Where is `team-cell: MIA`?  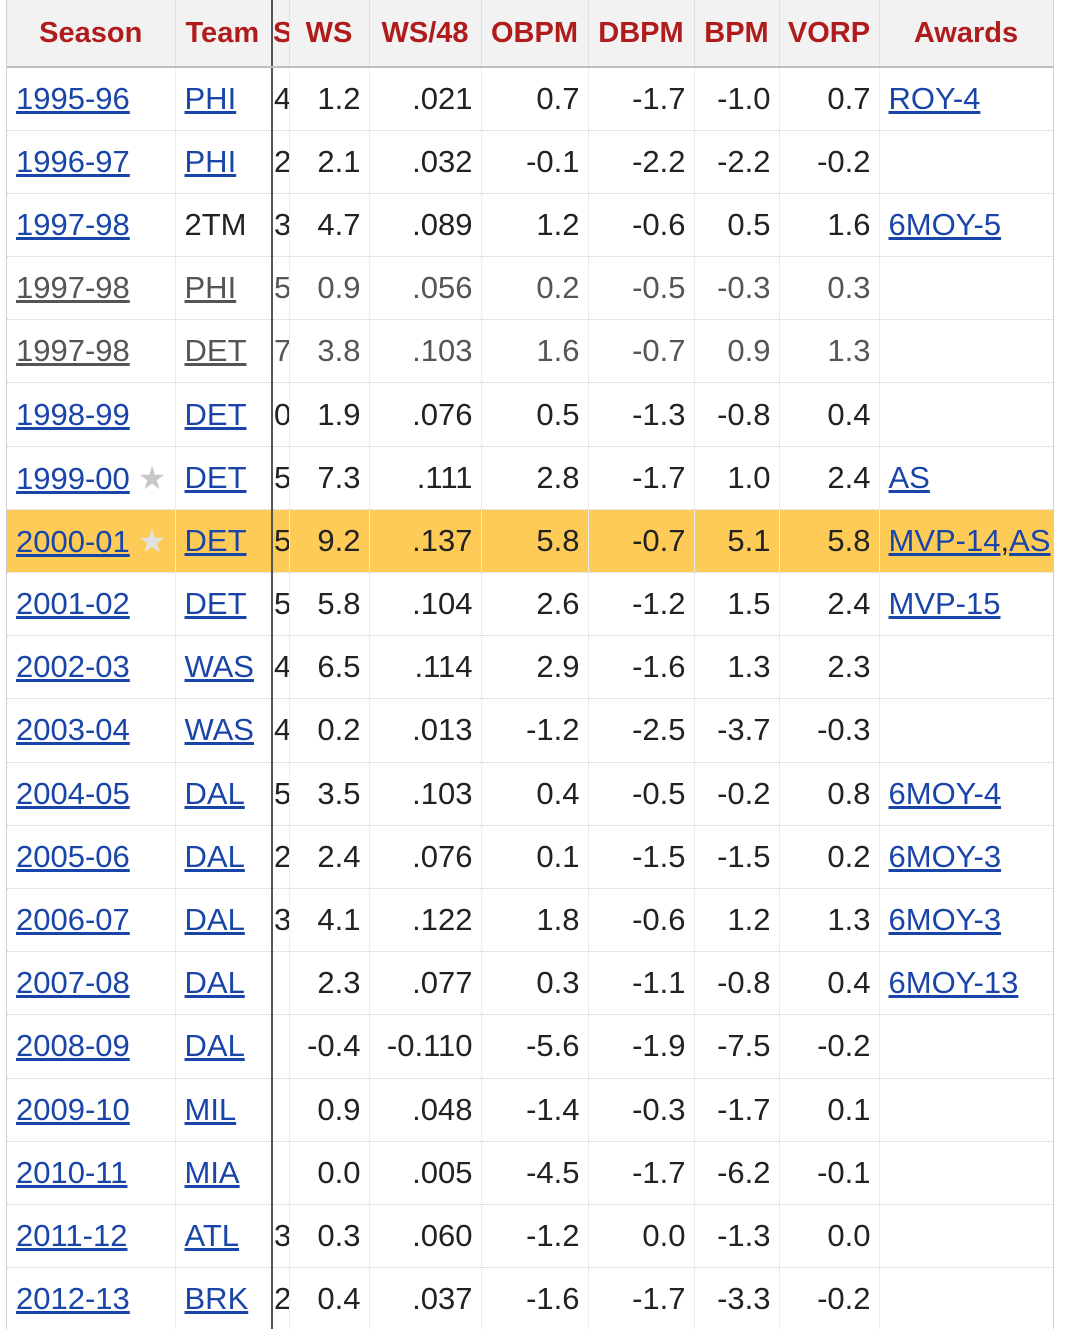 team-cell: MIA is located at coordinates (224, 1173).